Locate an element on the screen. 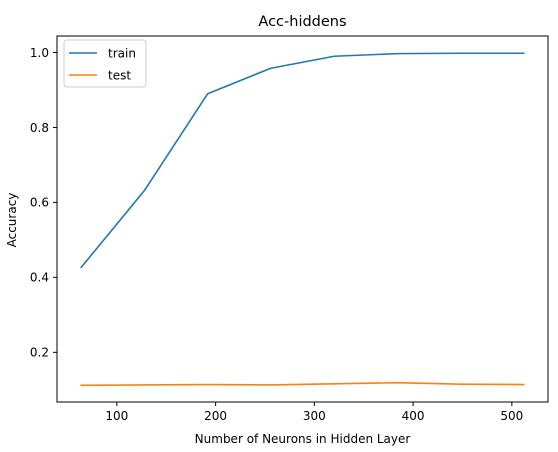 This screenshot has height=452, width=558. x-axis: 100 200 300 400 500 is located at coordinates (314, 412).